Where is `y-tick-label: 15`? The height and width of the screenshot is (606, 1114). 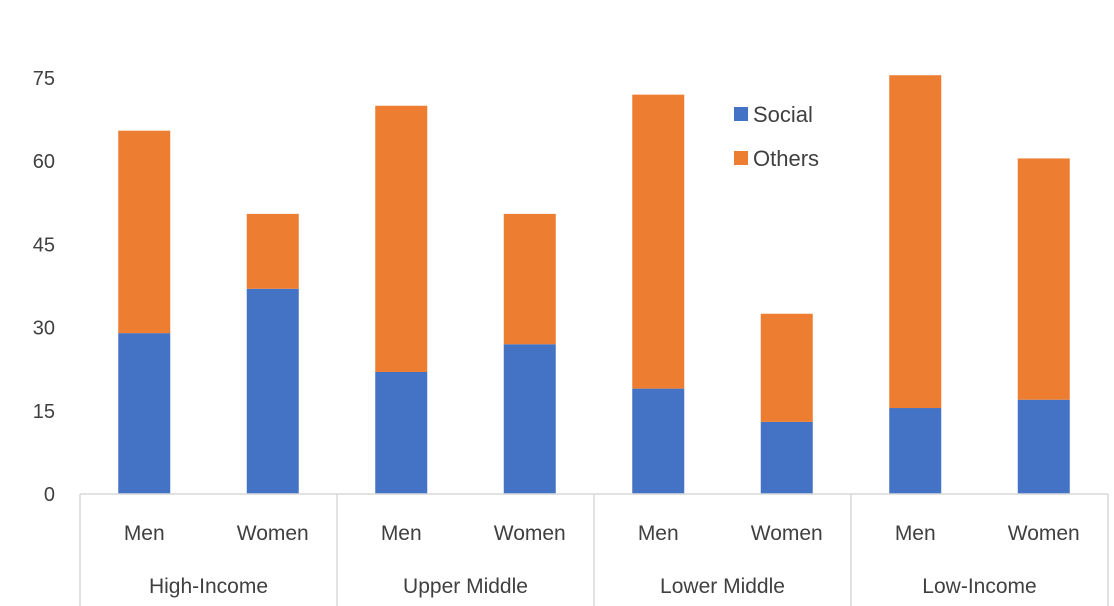 y-tick-label: 15 is located at coordinates (44, 412).